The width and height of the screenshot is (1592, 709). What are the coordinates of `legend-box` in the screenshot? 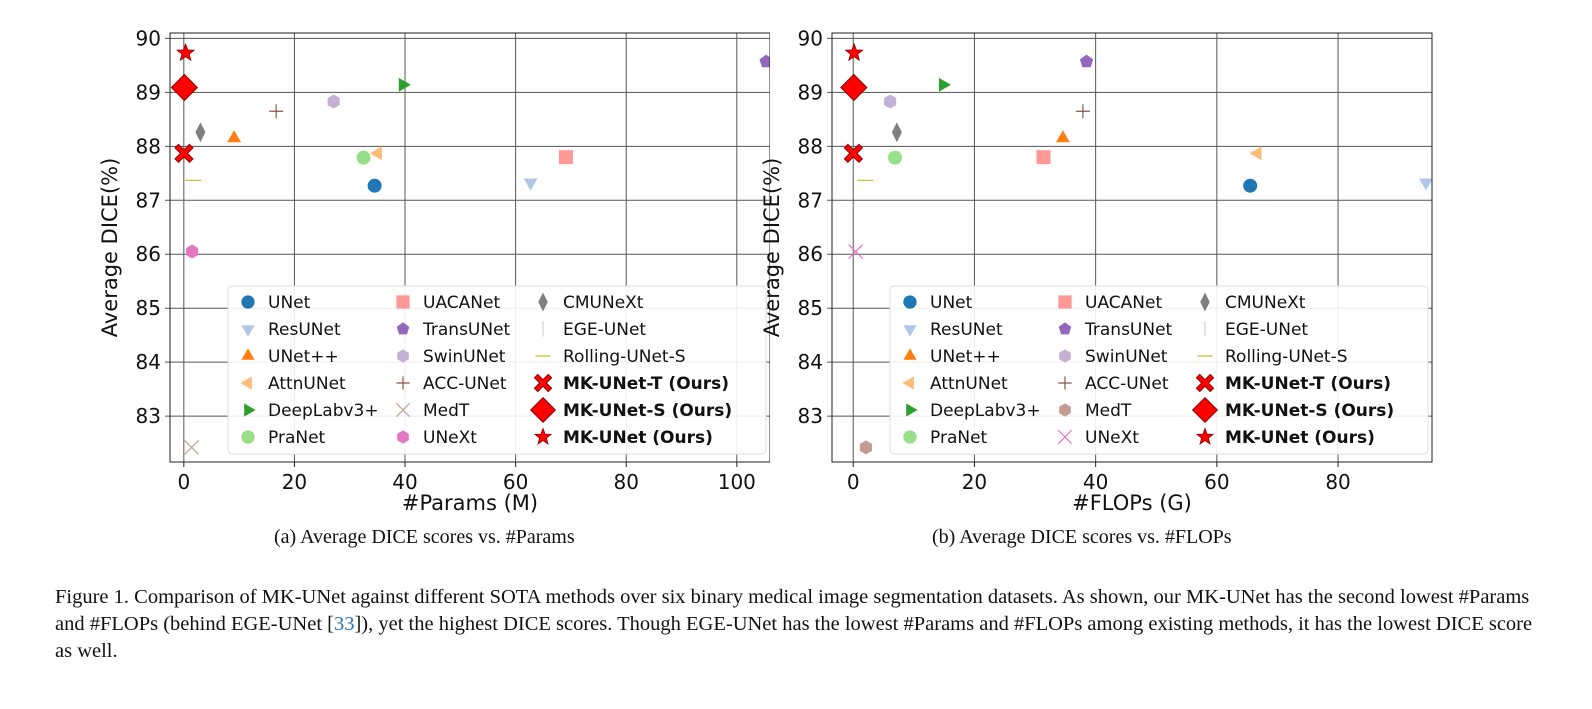 It's located at (1159, 370).